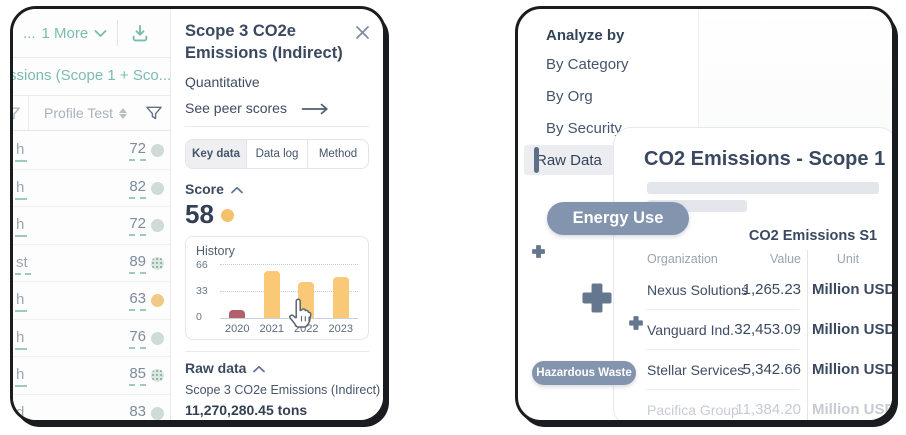  I want to click on peer-link-label: See peer scores, so click(236, 107).